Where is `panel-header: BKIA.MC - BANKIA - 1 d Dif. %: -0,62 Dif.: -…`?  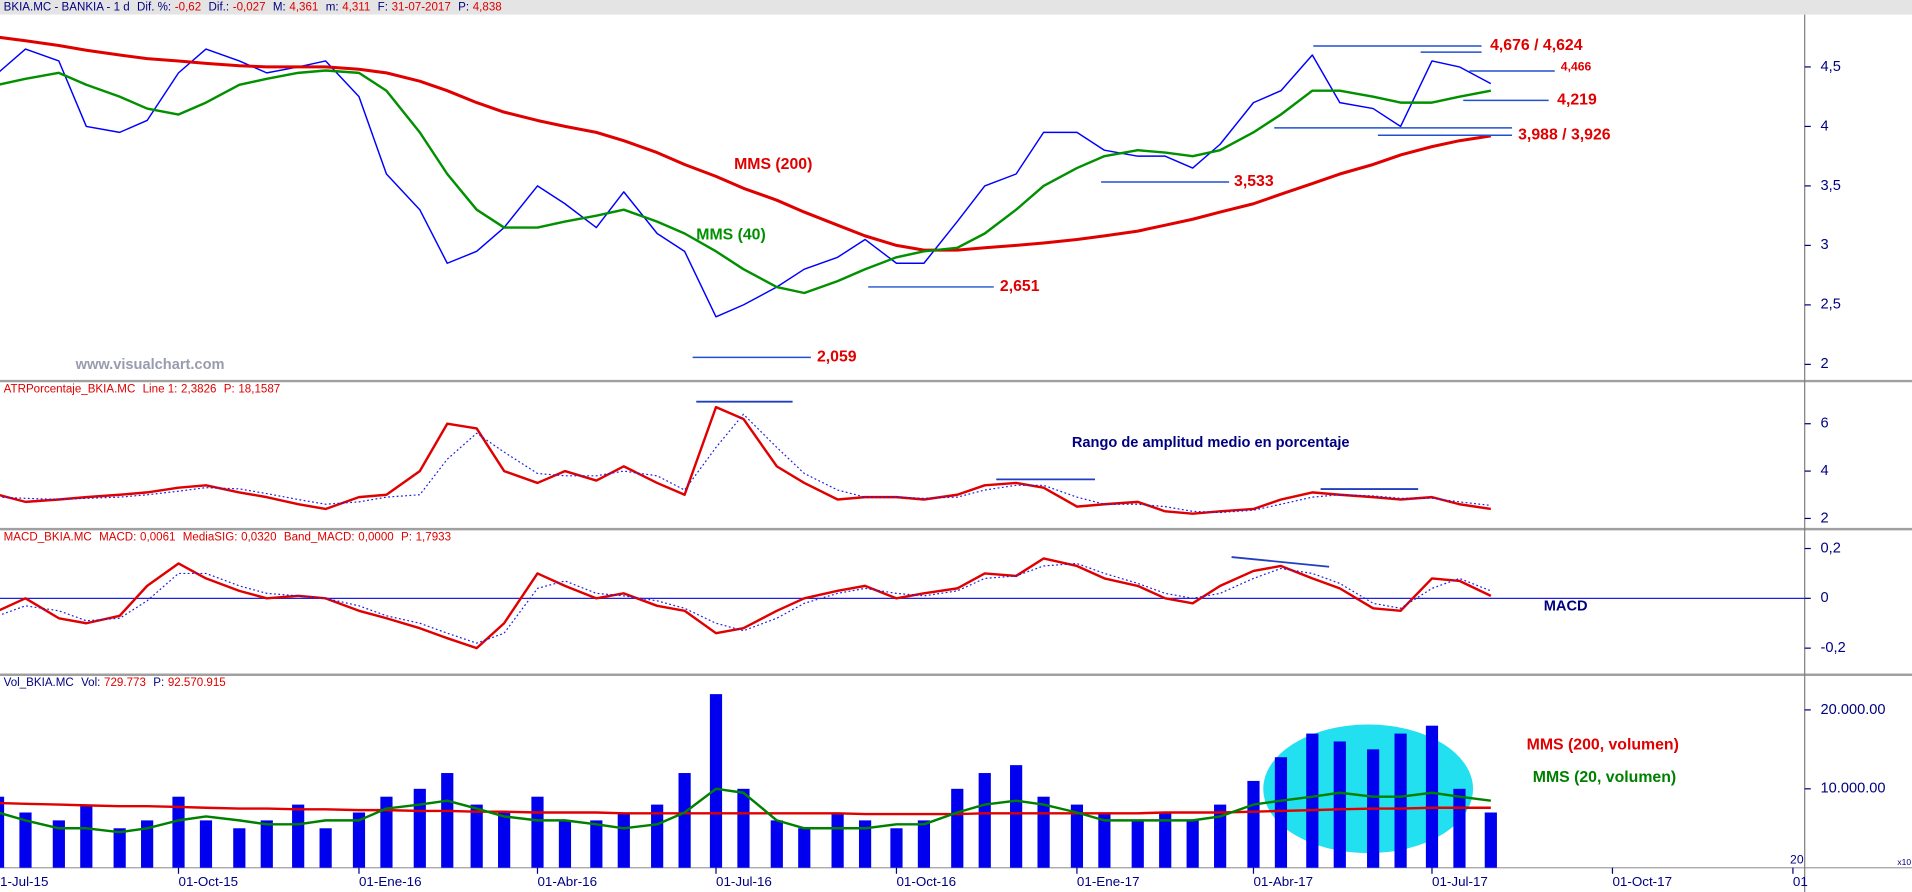
panel-header: BKIA.MC - BANKIA - 1 d Dif. %: -0,62 Dif.: -… is located at coordinates (253, 7).